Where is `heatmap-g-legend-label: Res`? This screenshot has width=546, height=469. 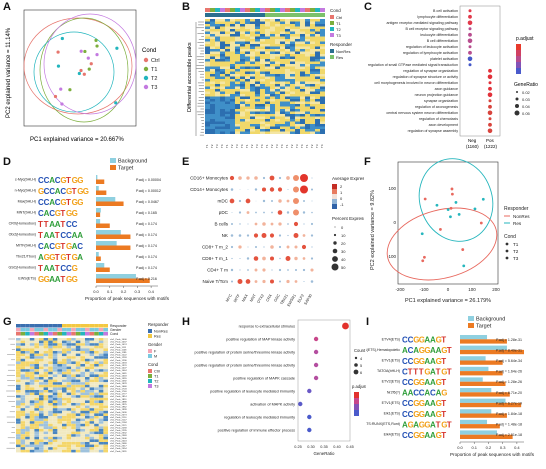 heatmap-g-legend-label: Res is located at coordinates (157, 337).